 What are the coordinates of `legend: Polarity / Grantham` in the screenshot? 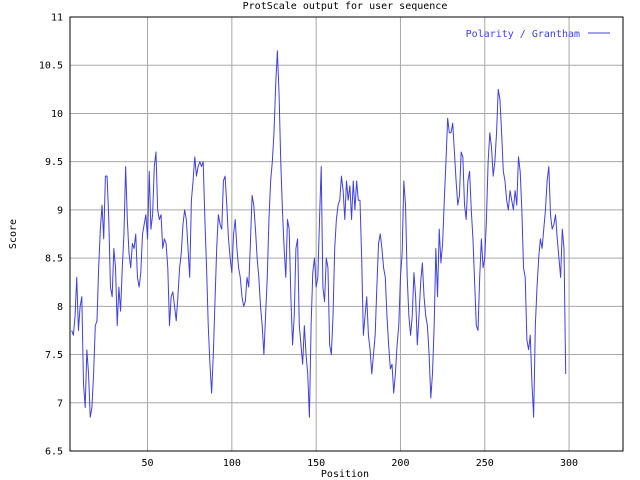 It's located at (538, 34).